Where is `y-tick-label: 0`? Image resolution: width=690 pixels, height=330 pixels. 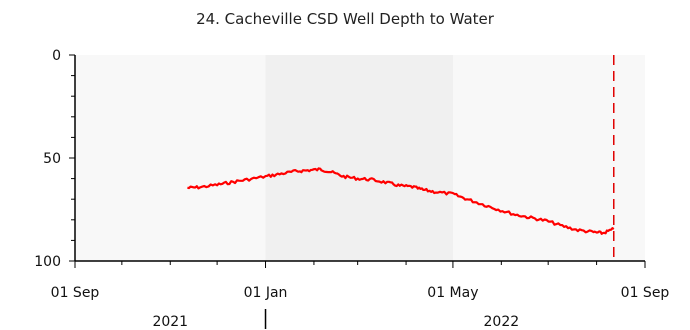 y-tick-label: 0 is located at coordinates (56, 56).